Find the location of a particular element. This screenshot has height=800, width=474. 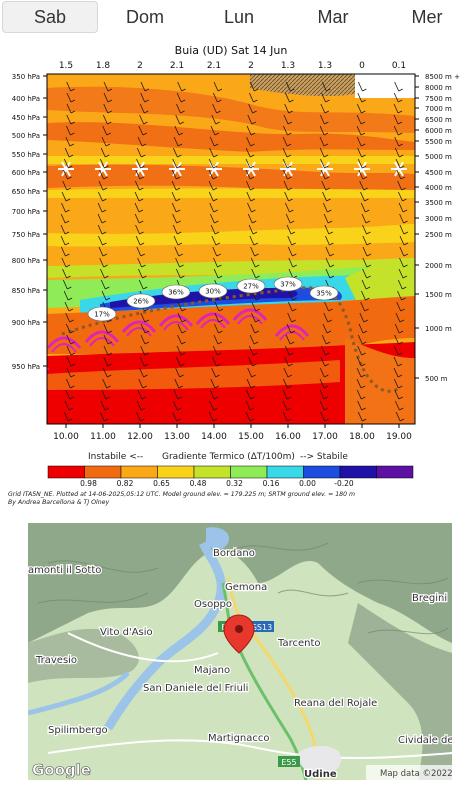

shield-e55-south is located at coordinates (289, 761).